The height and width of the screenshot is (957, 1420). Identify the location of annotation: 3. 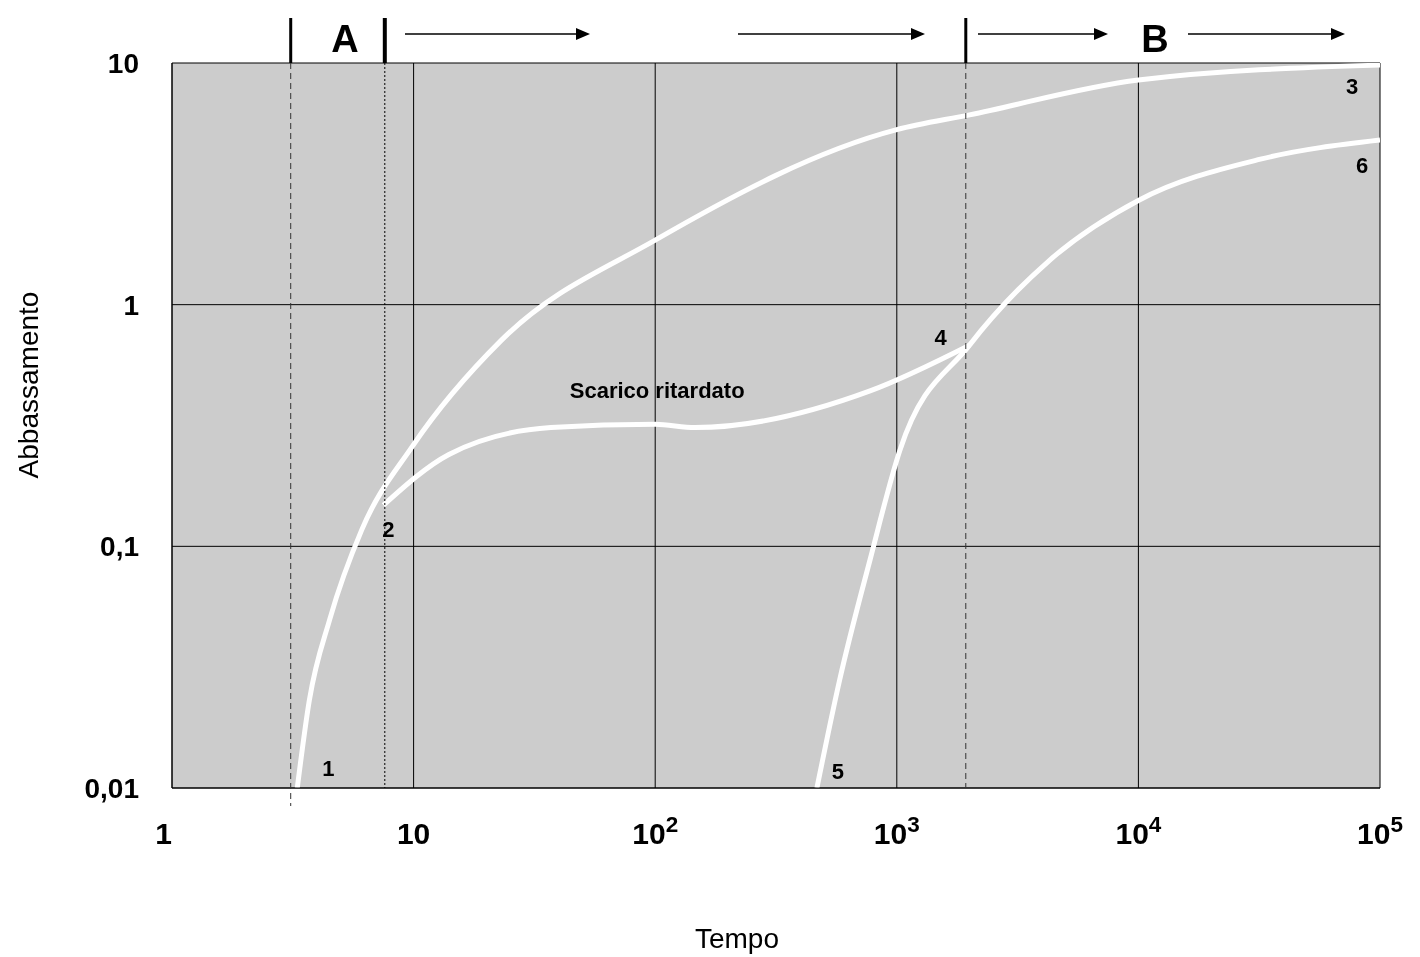
(1352, 87).